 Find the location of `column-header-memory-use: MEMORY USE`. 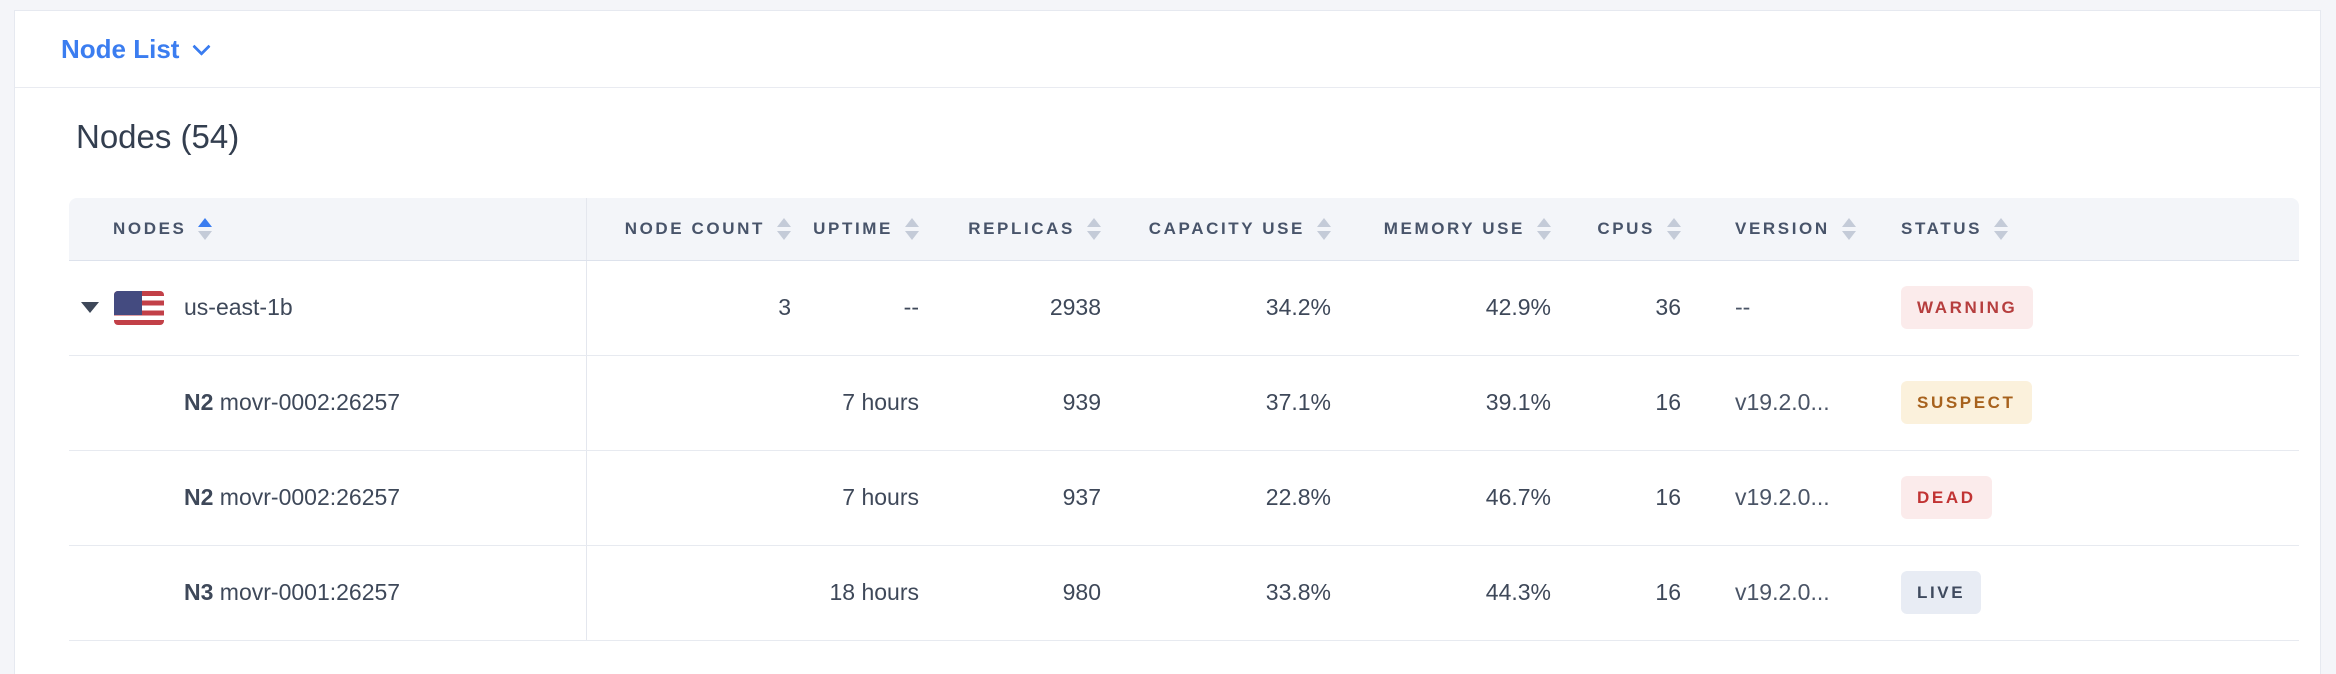

column-header-memory-use: MEMORY USE is located at coordinates (1461, 229).